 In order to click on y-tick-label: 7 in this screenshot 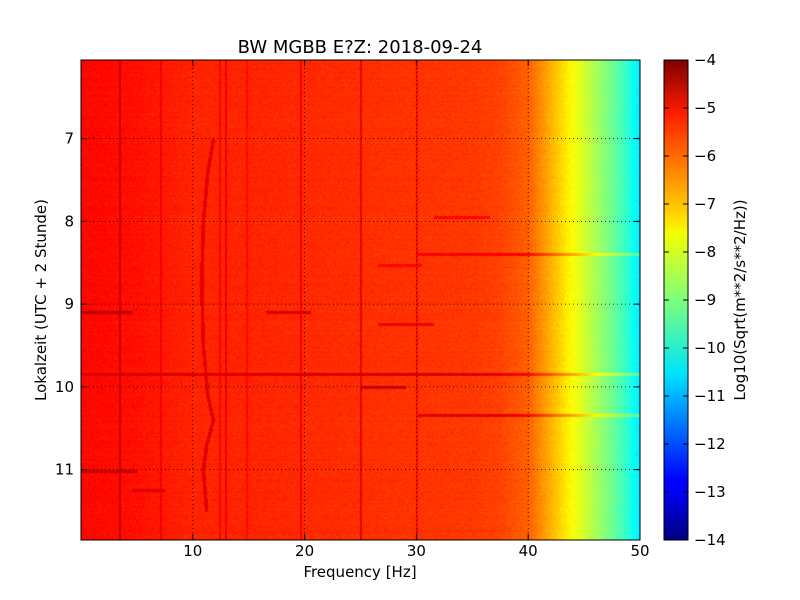, I will do `click(69, 139)`.